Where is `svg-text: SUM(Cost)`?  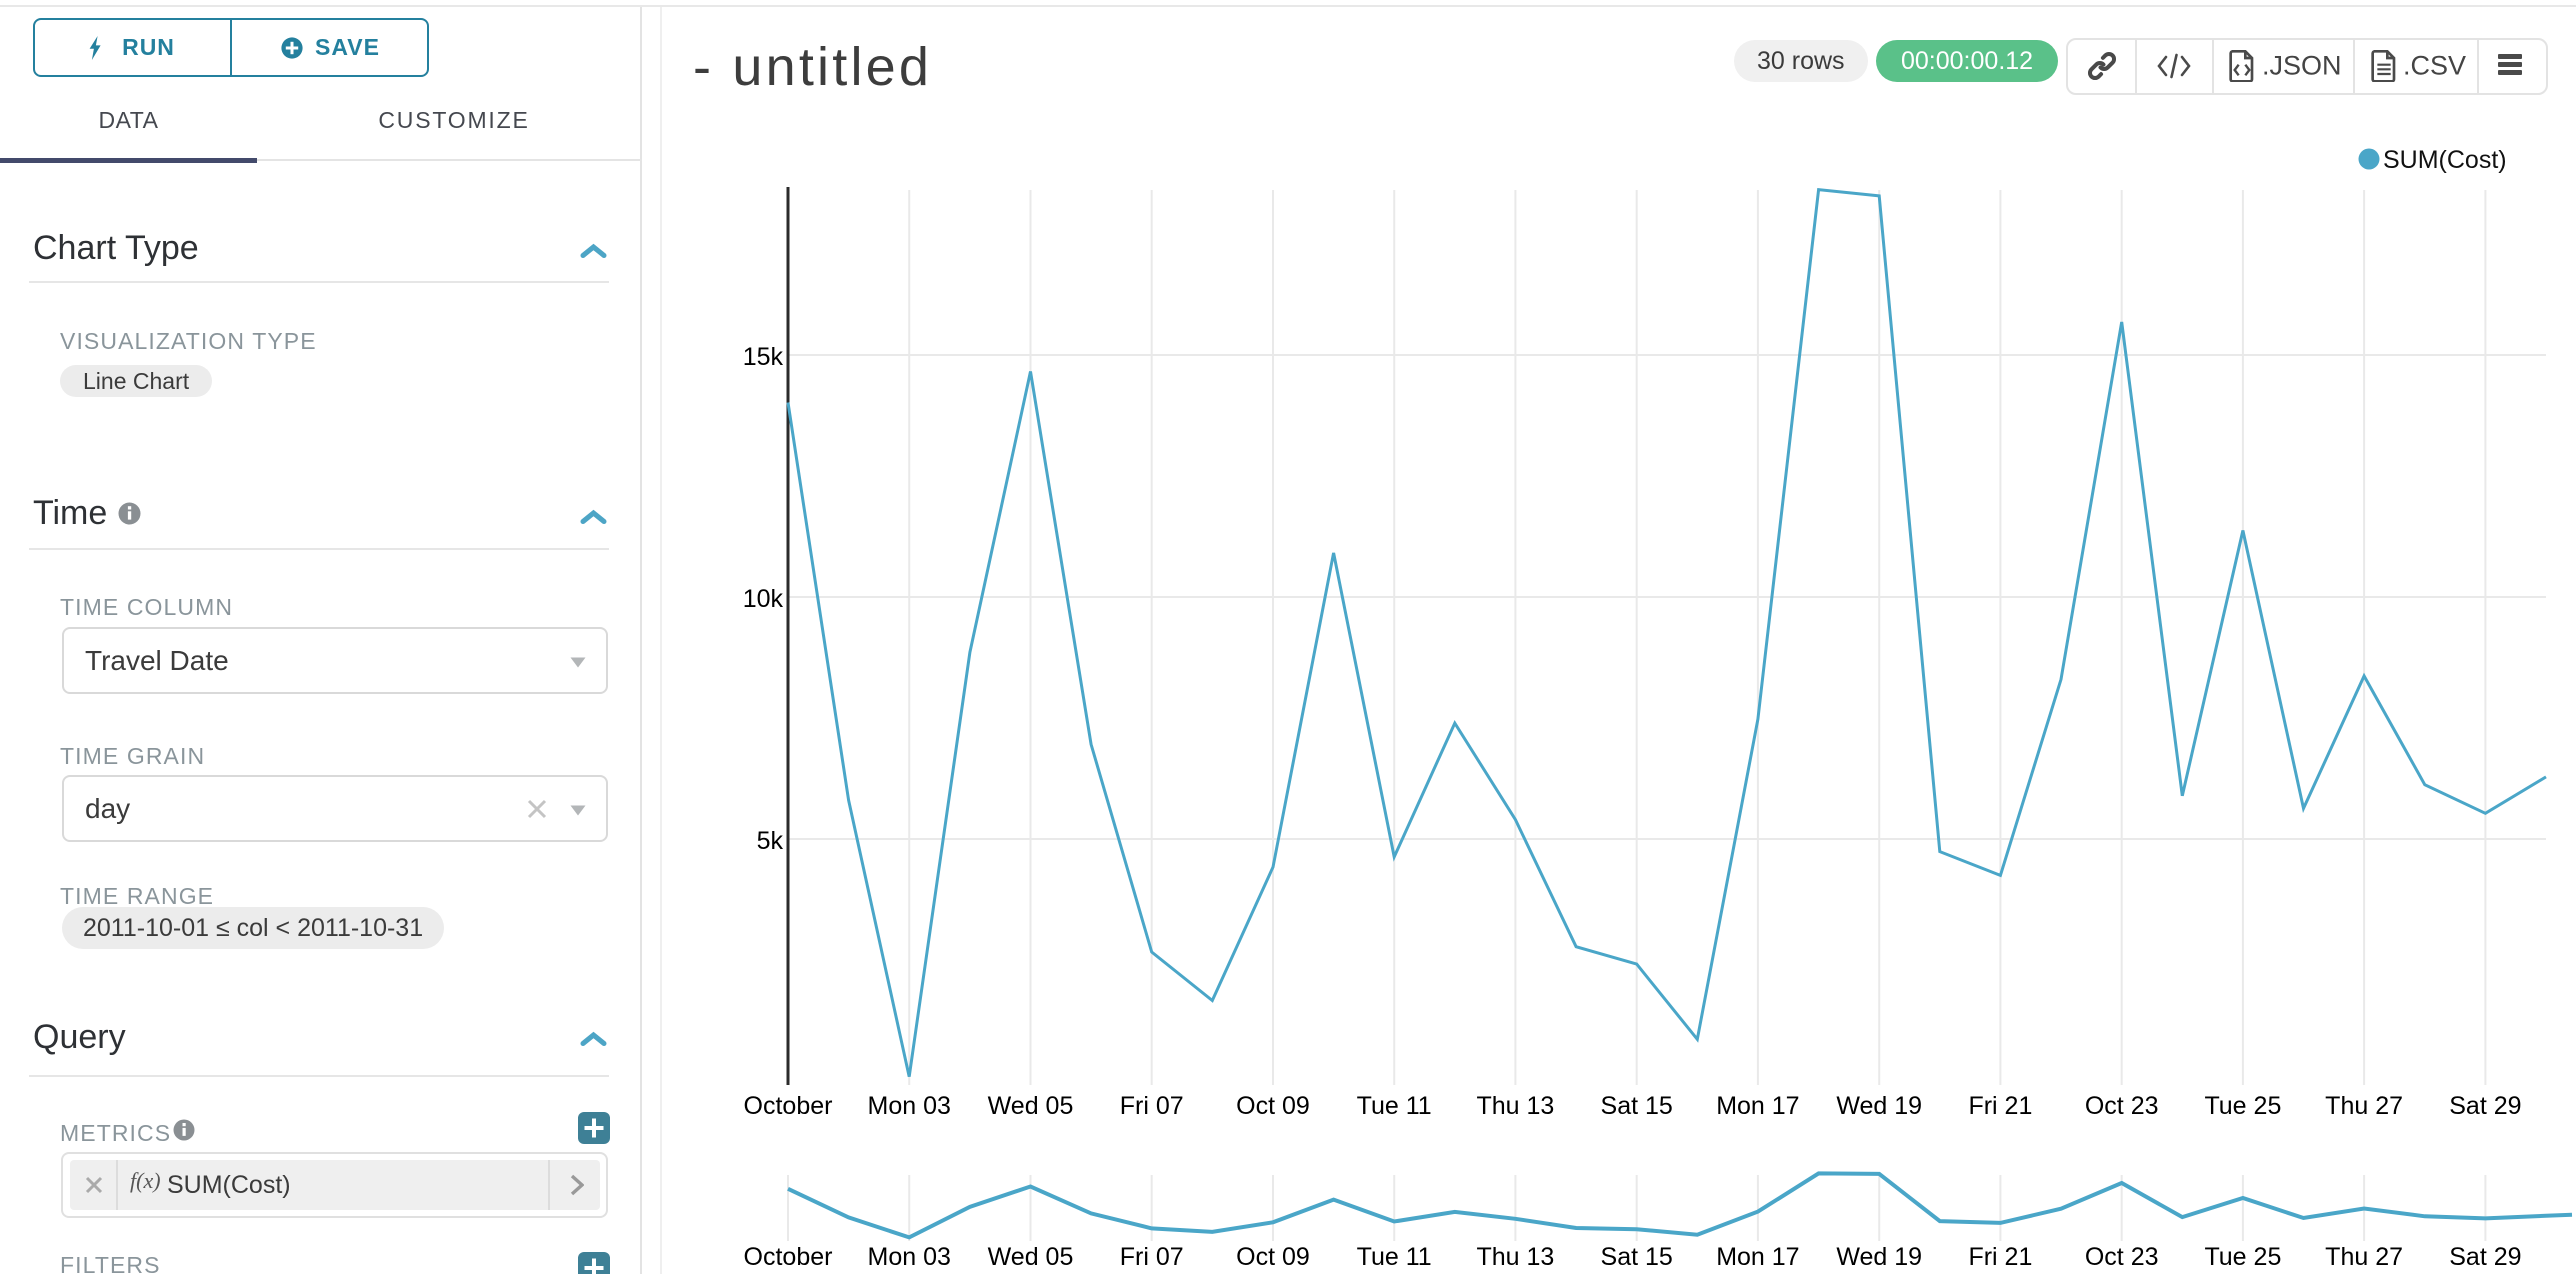 svg-text: SUM(Cost) is located at coordinates (2445, 160).